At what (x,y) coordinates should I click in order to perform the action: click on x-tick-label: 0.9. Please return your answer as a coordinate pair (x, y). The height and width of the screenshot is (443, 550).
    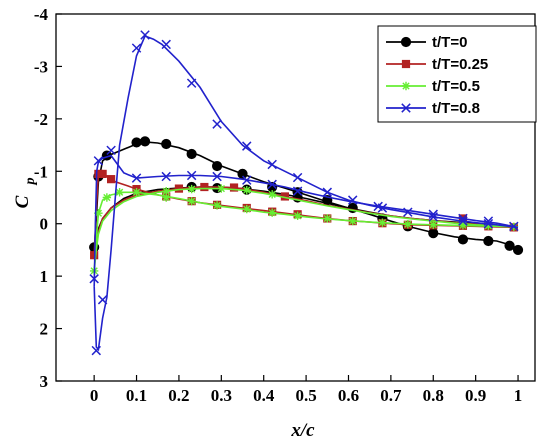
    Looking at the image, I should click on (475, 395).